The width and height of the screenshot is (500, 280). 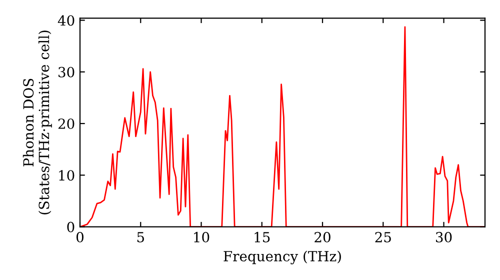 What do you see at coordinates (66, 124) in the screenshot?
I see `y-tick-label: 20` at bounding box center [66, 124].